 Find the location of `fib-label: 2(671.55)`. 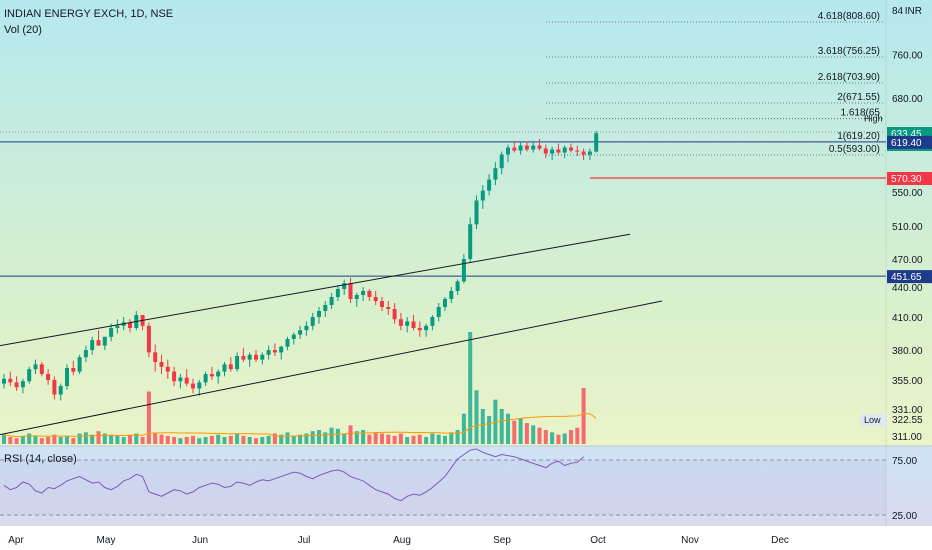

fib-label: 2(671.55) is located at coordinates (858, 97).